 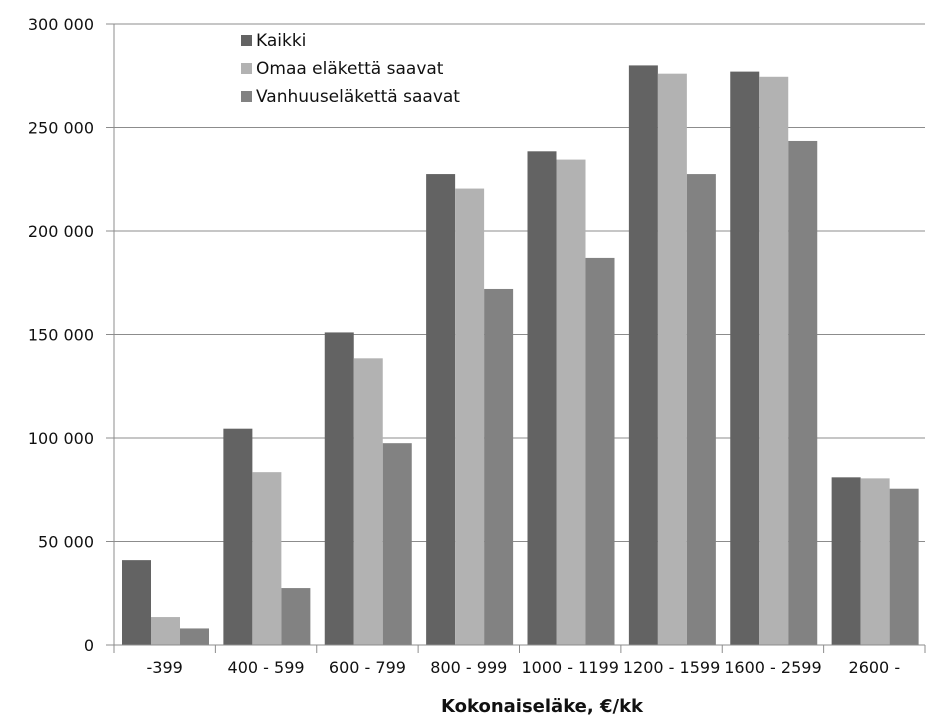 I want to click on y-tick-label: 300 000, so click(x=61, y=24).